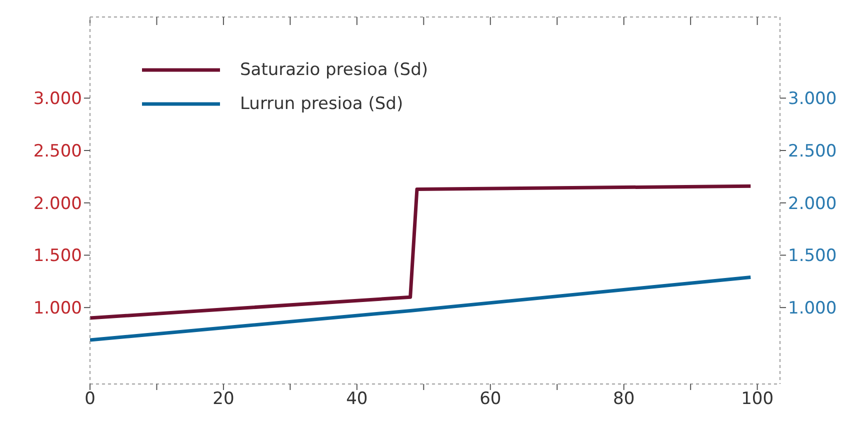 The height and width of the screenshot is (427, 858). I want to click on legend-label: Saturazio presioa (Sd), so click(334, 70).